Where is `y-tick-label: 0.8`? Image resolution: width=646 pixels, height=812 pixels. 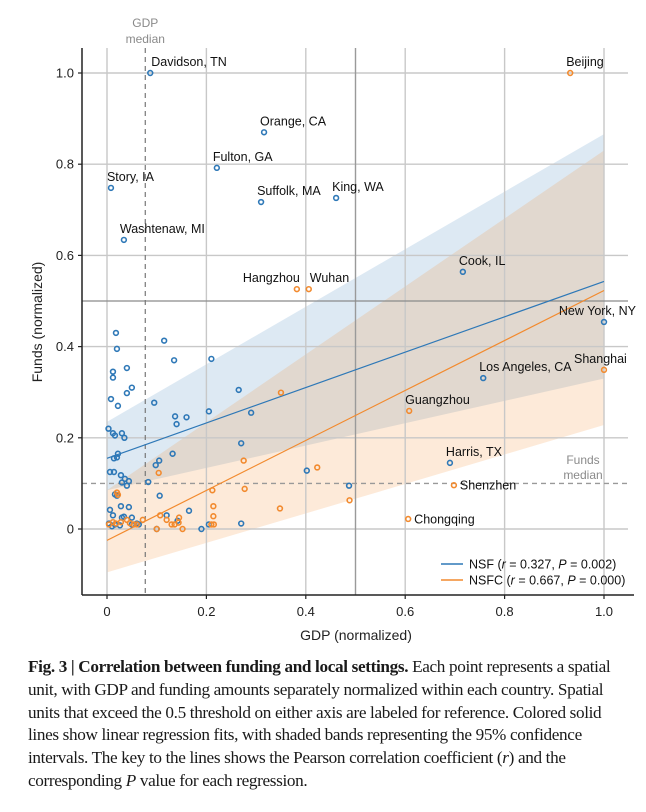
y-tick-label: 0.8 is located at coordinates (65, 164).